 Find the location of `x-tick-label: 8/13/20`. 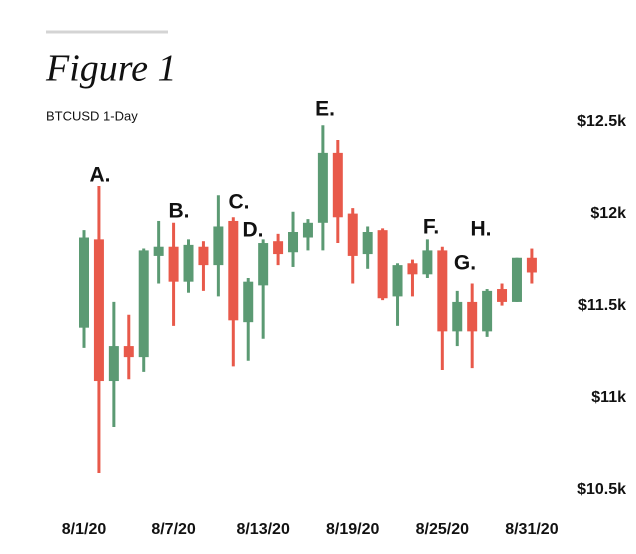

x-tick-label: 8/13/20 is located at coordinates (262, 529).